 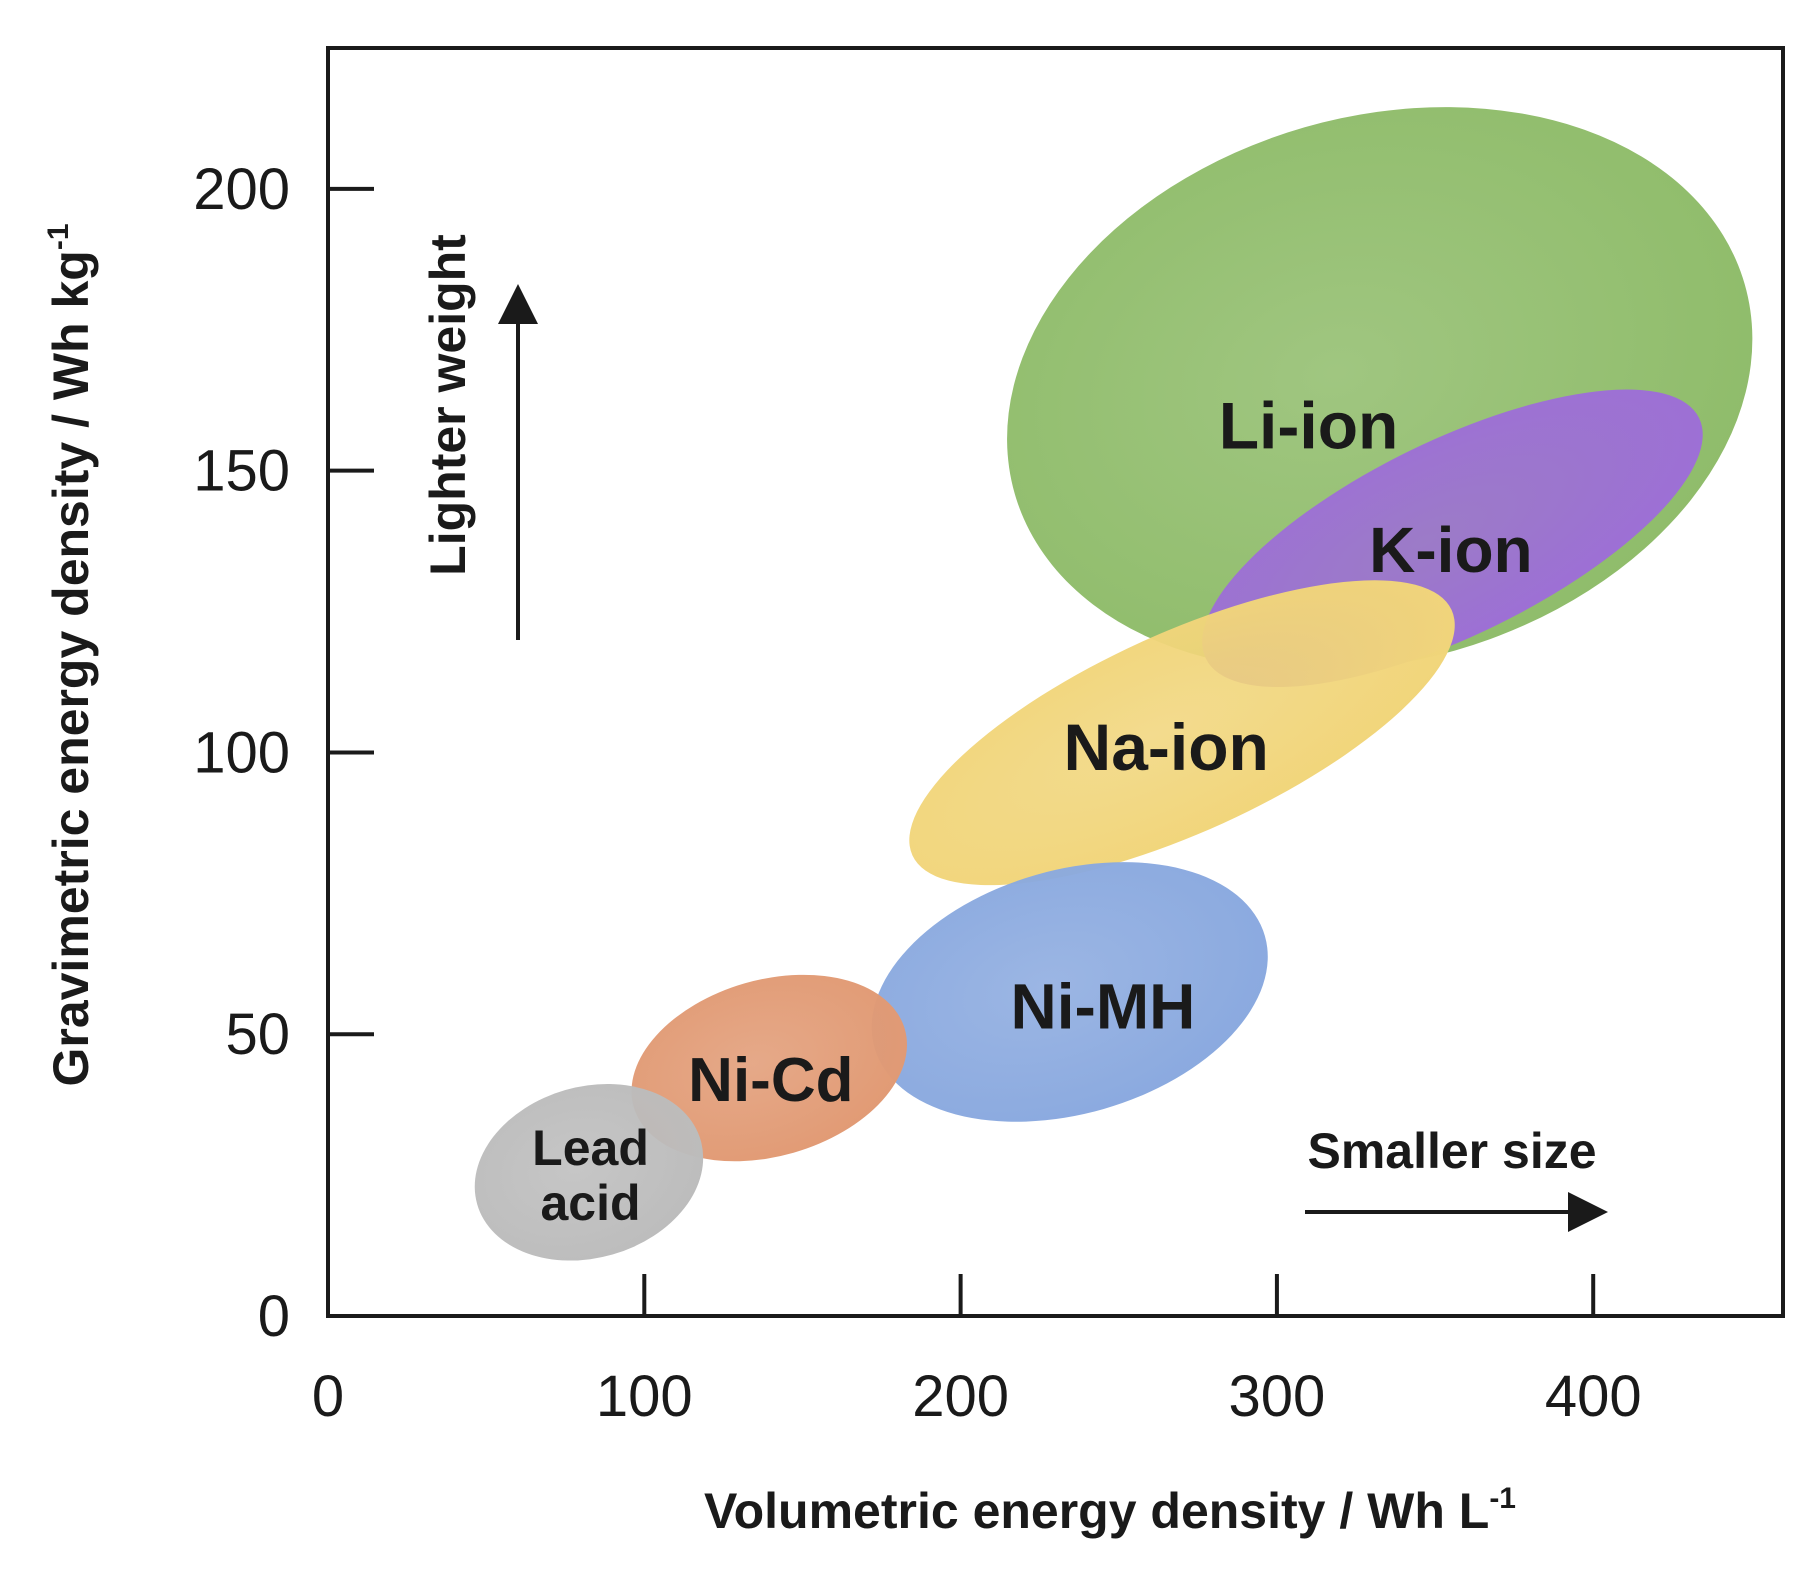 What do you see at coordinates (274, 1316) in the screenshot?
I see `y-tick-label: 0` at bounding box center [274, 1316].